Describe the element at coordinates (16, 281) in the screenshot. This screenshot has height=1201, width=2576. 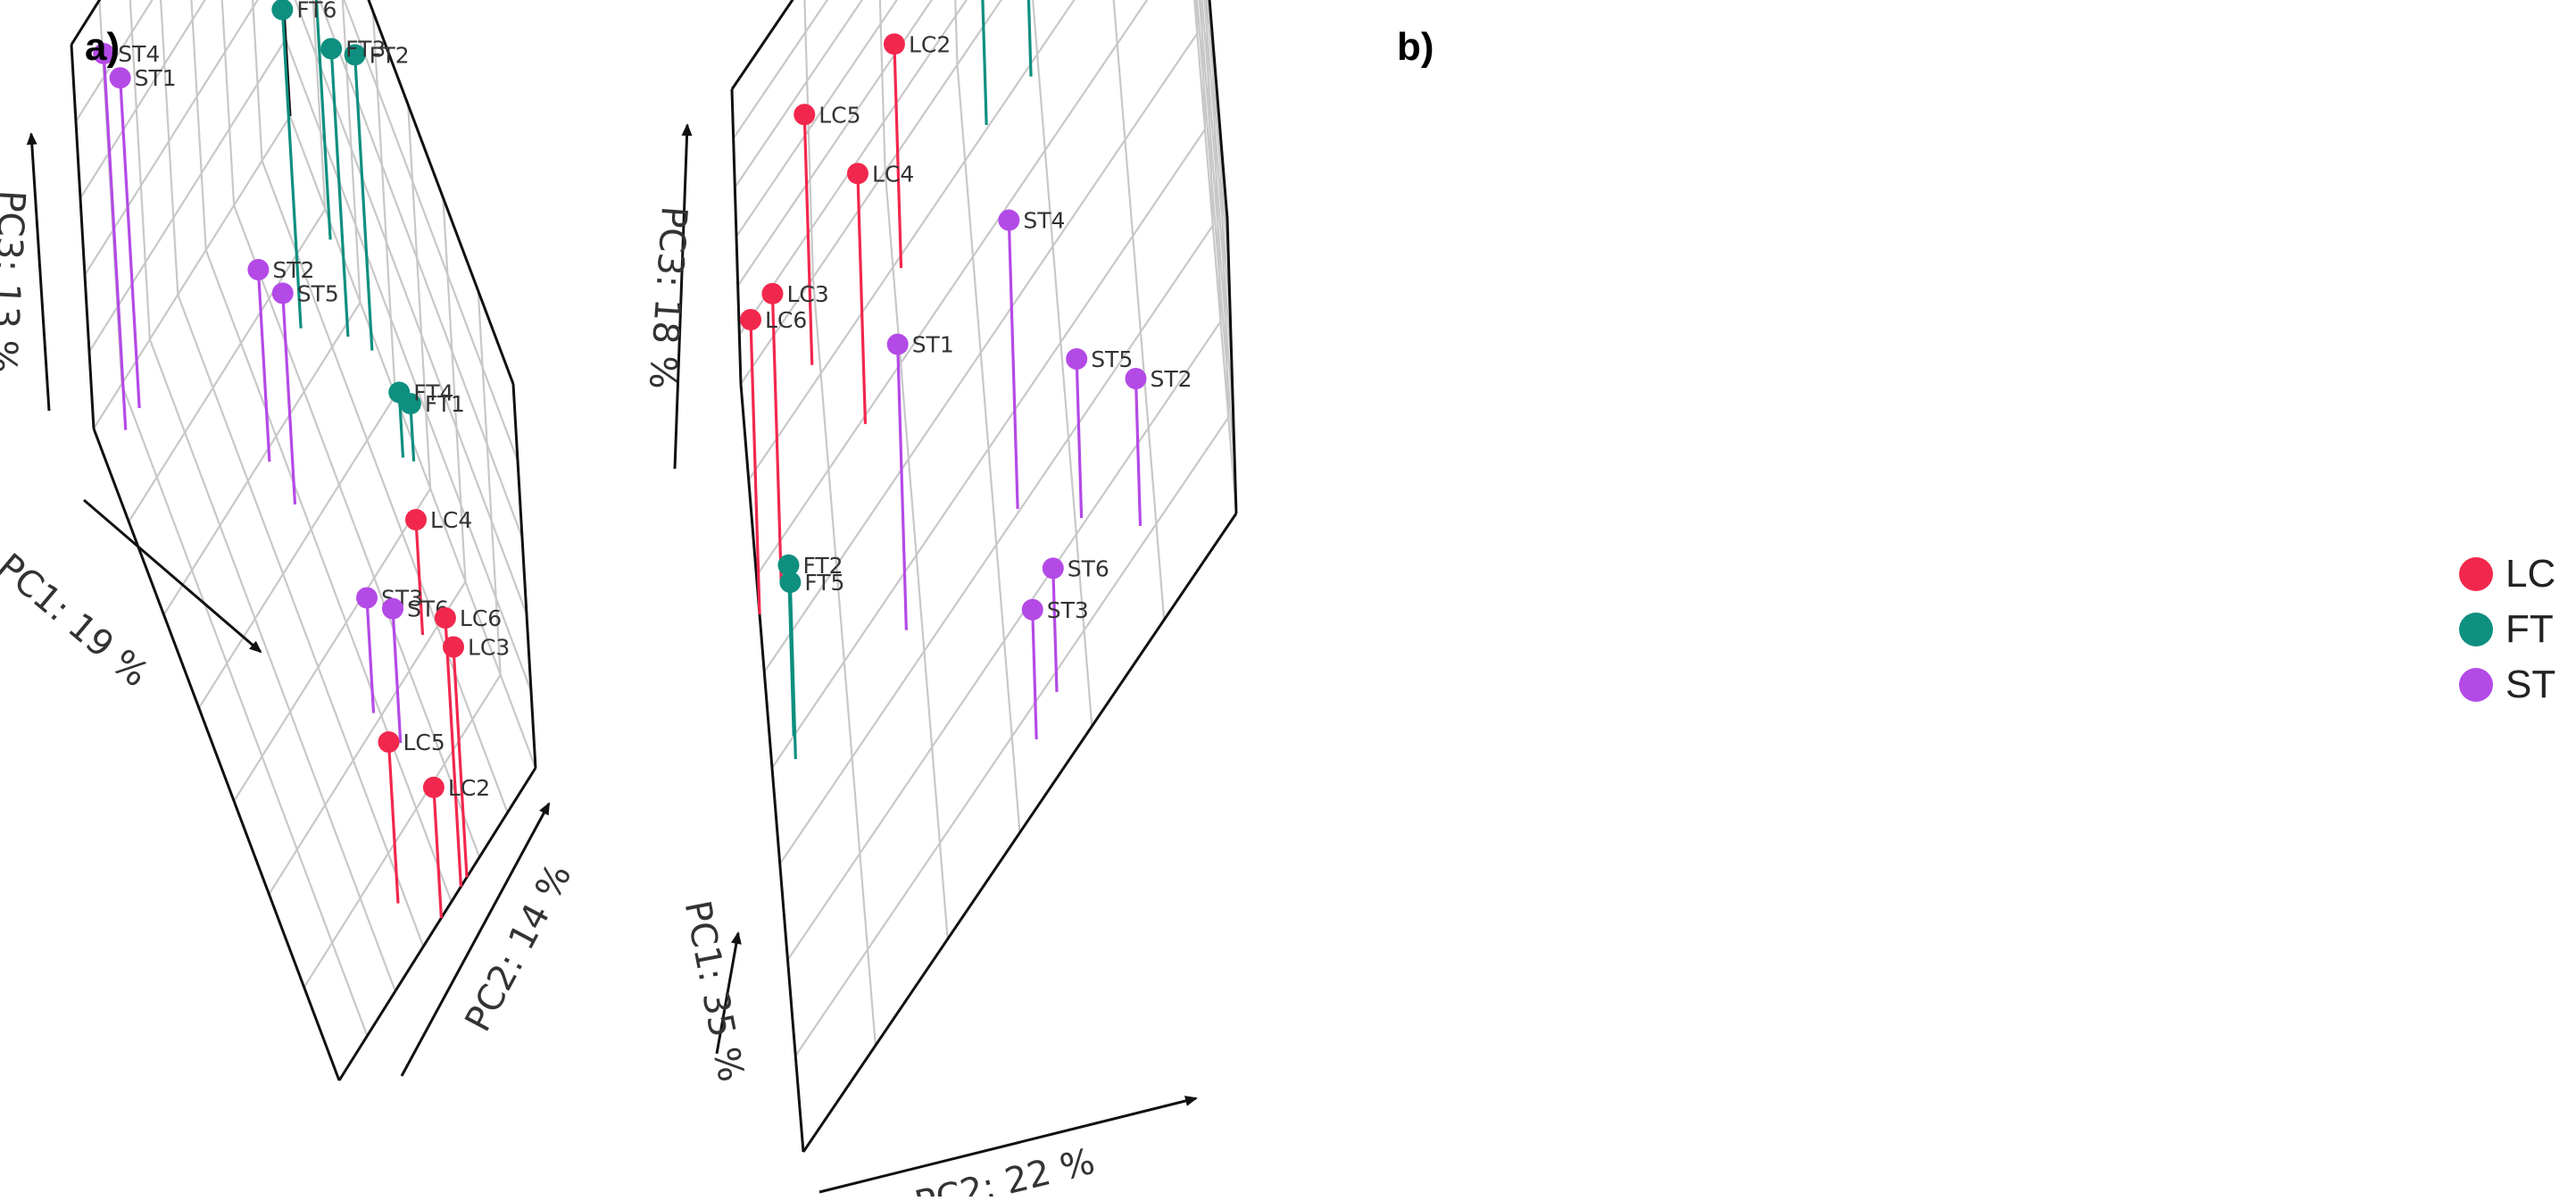
I see `z-axis-title: PC3: 13 %` at that location.